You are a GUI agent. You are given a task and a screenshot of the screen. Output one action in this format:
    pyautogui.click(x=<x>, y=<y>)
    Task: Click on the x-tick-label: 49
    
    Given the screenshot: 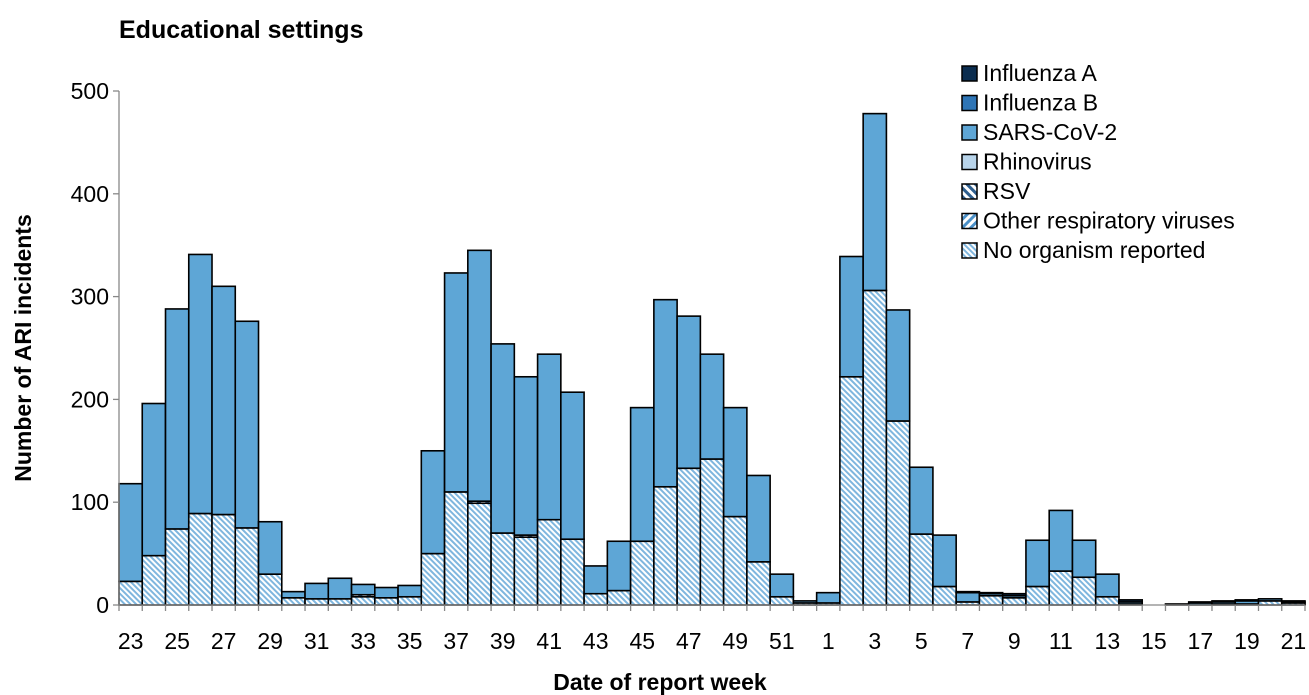 What is the action you would take?
    pyautogui.click(x=735, y=641)
    